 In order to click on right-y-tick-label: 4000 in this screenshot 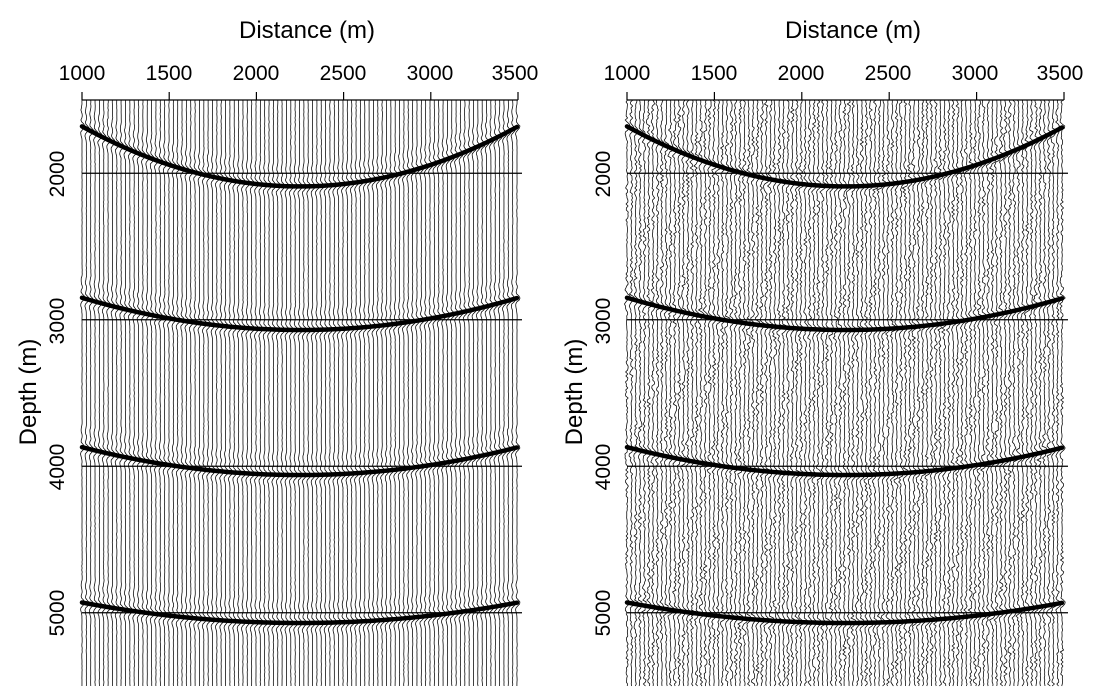, I will do `click(603, 467)`.